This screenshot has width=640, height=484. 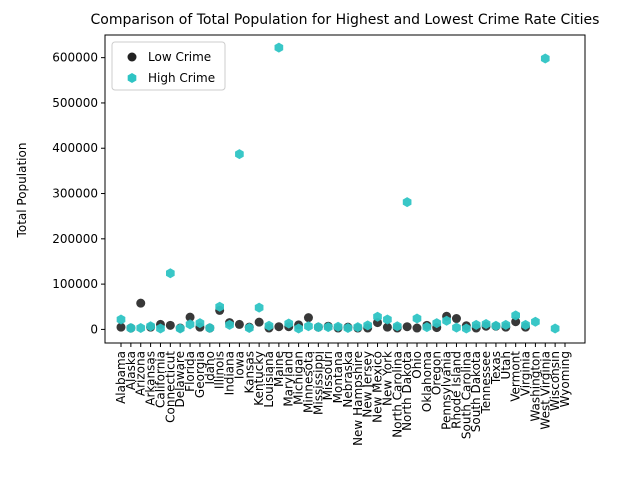 What do you see at coordinates (526, 373) in the screenshot?
I see `x-tick-label: Virginia` at bounding box center [526, 373].